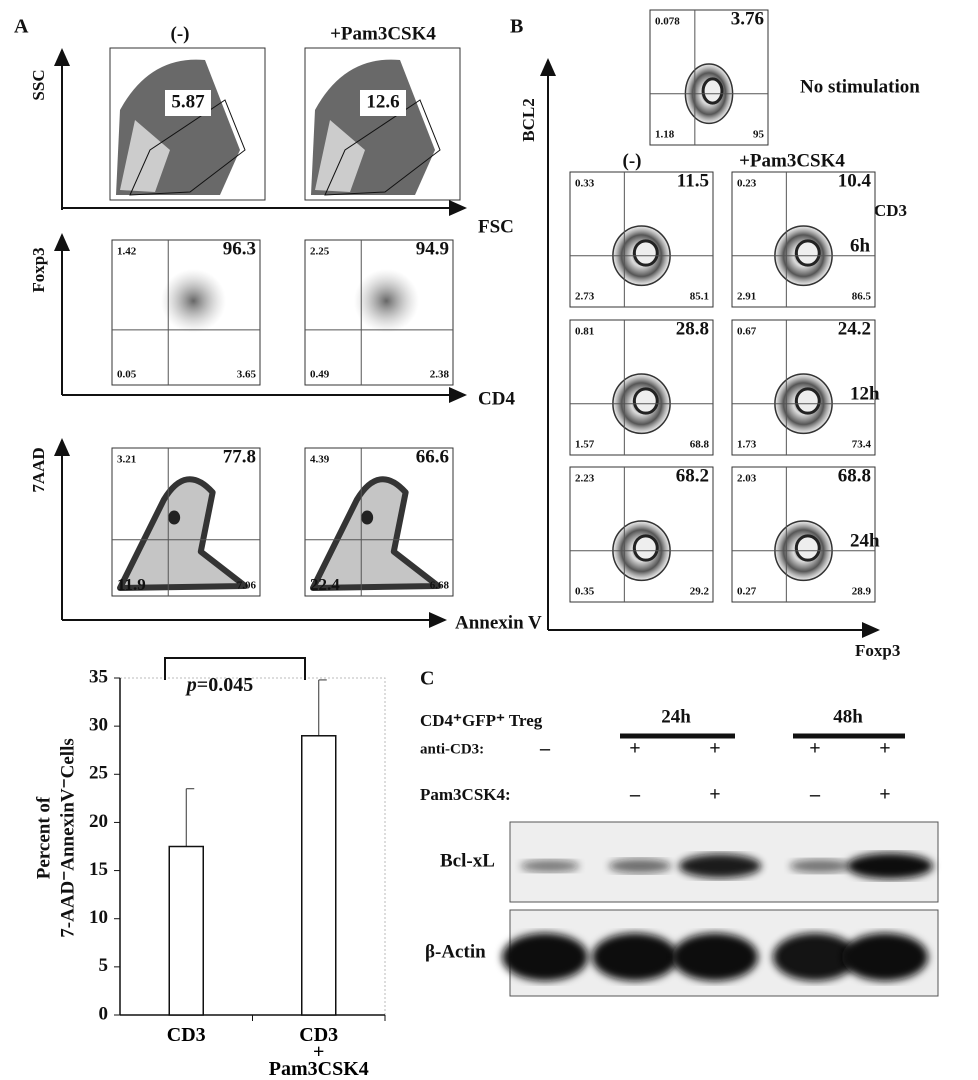  I want to click on quadrant-value: 2.25, so click(320, 252).